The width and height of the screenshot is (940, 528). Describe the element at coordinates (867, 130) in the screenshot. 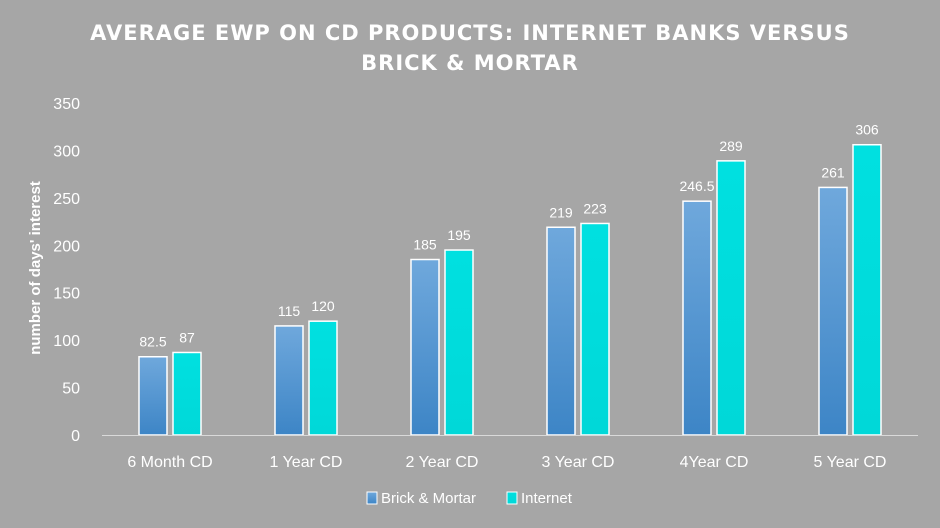

I see `data-label: 306` at that location.